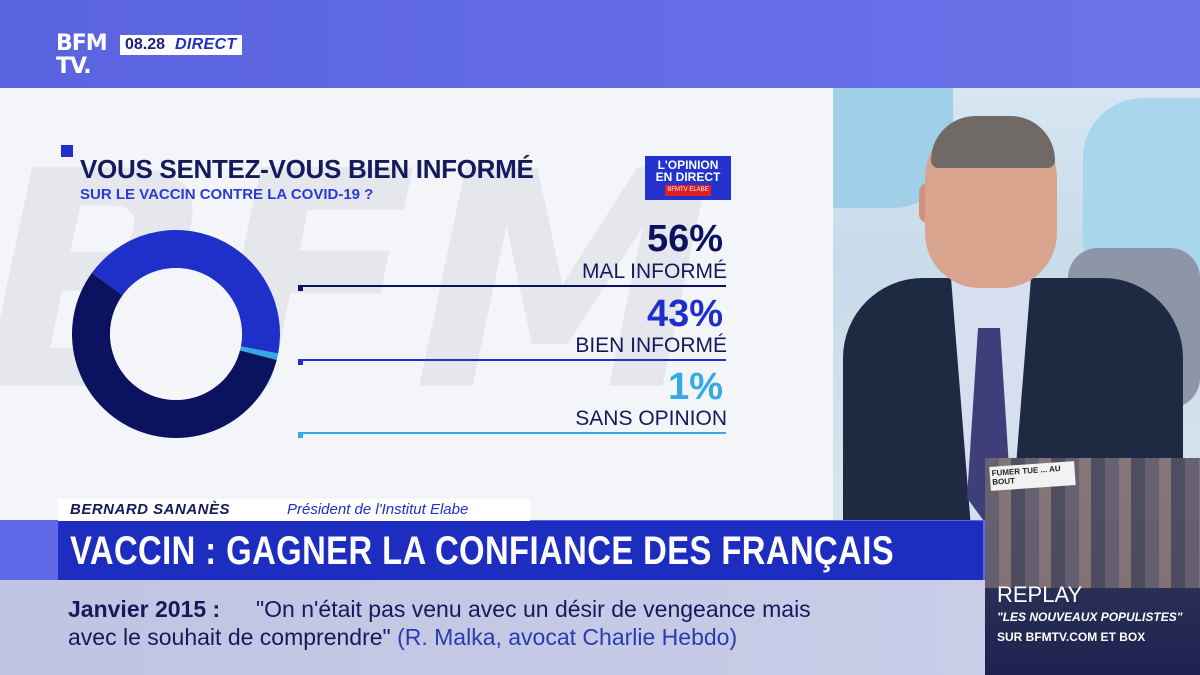 The width and height of the screenshot is (1200, 675). What do you see at coordinates (1071, 637) in the screenshot?
I see `replay-where: SUR BFMTV.COM ET BOX` at bounding box center [1071, 637].